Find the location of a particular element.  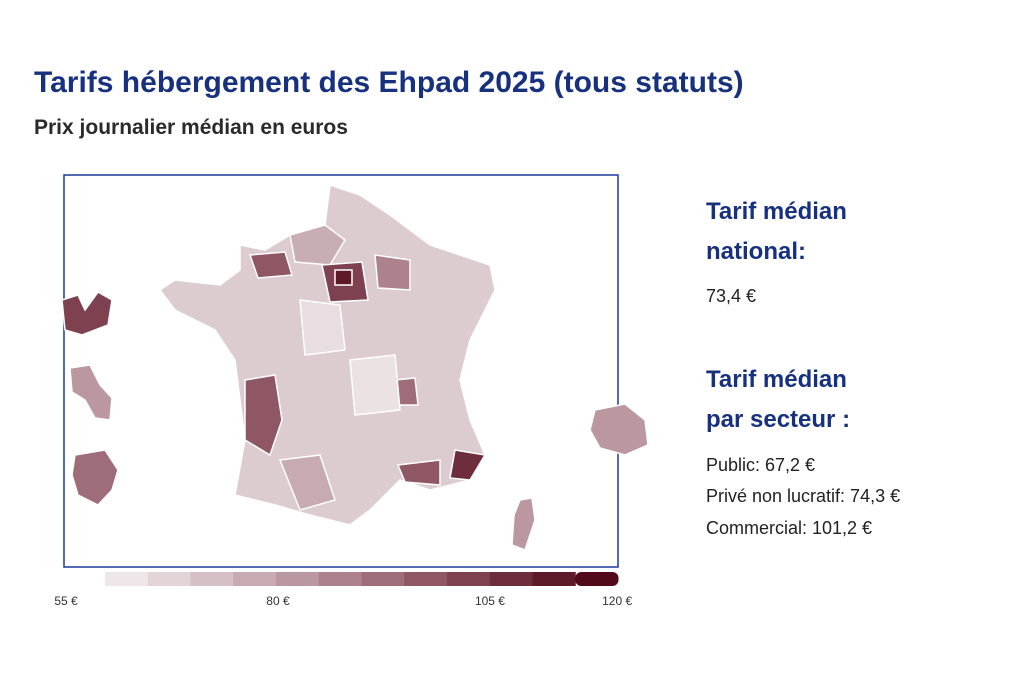

guadeloupe is located at coordinates (87, 313).